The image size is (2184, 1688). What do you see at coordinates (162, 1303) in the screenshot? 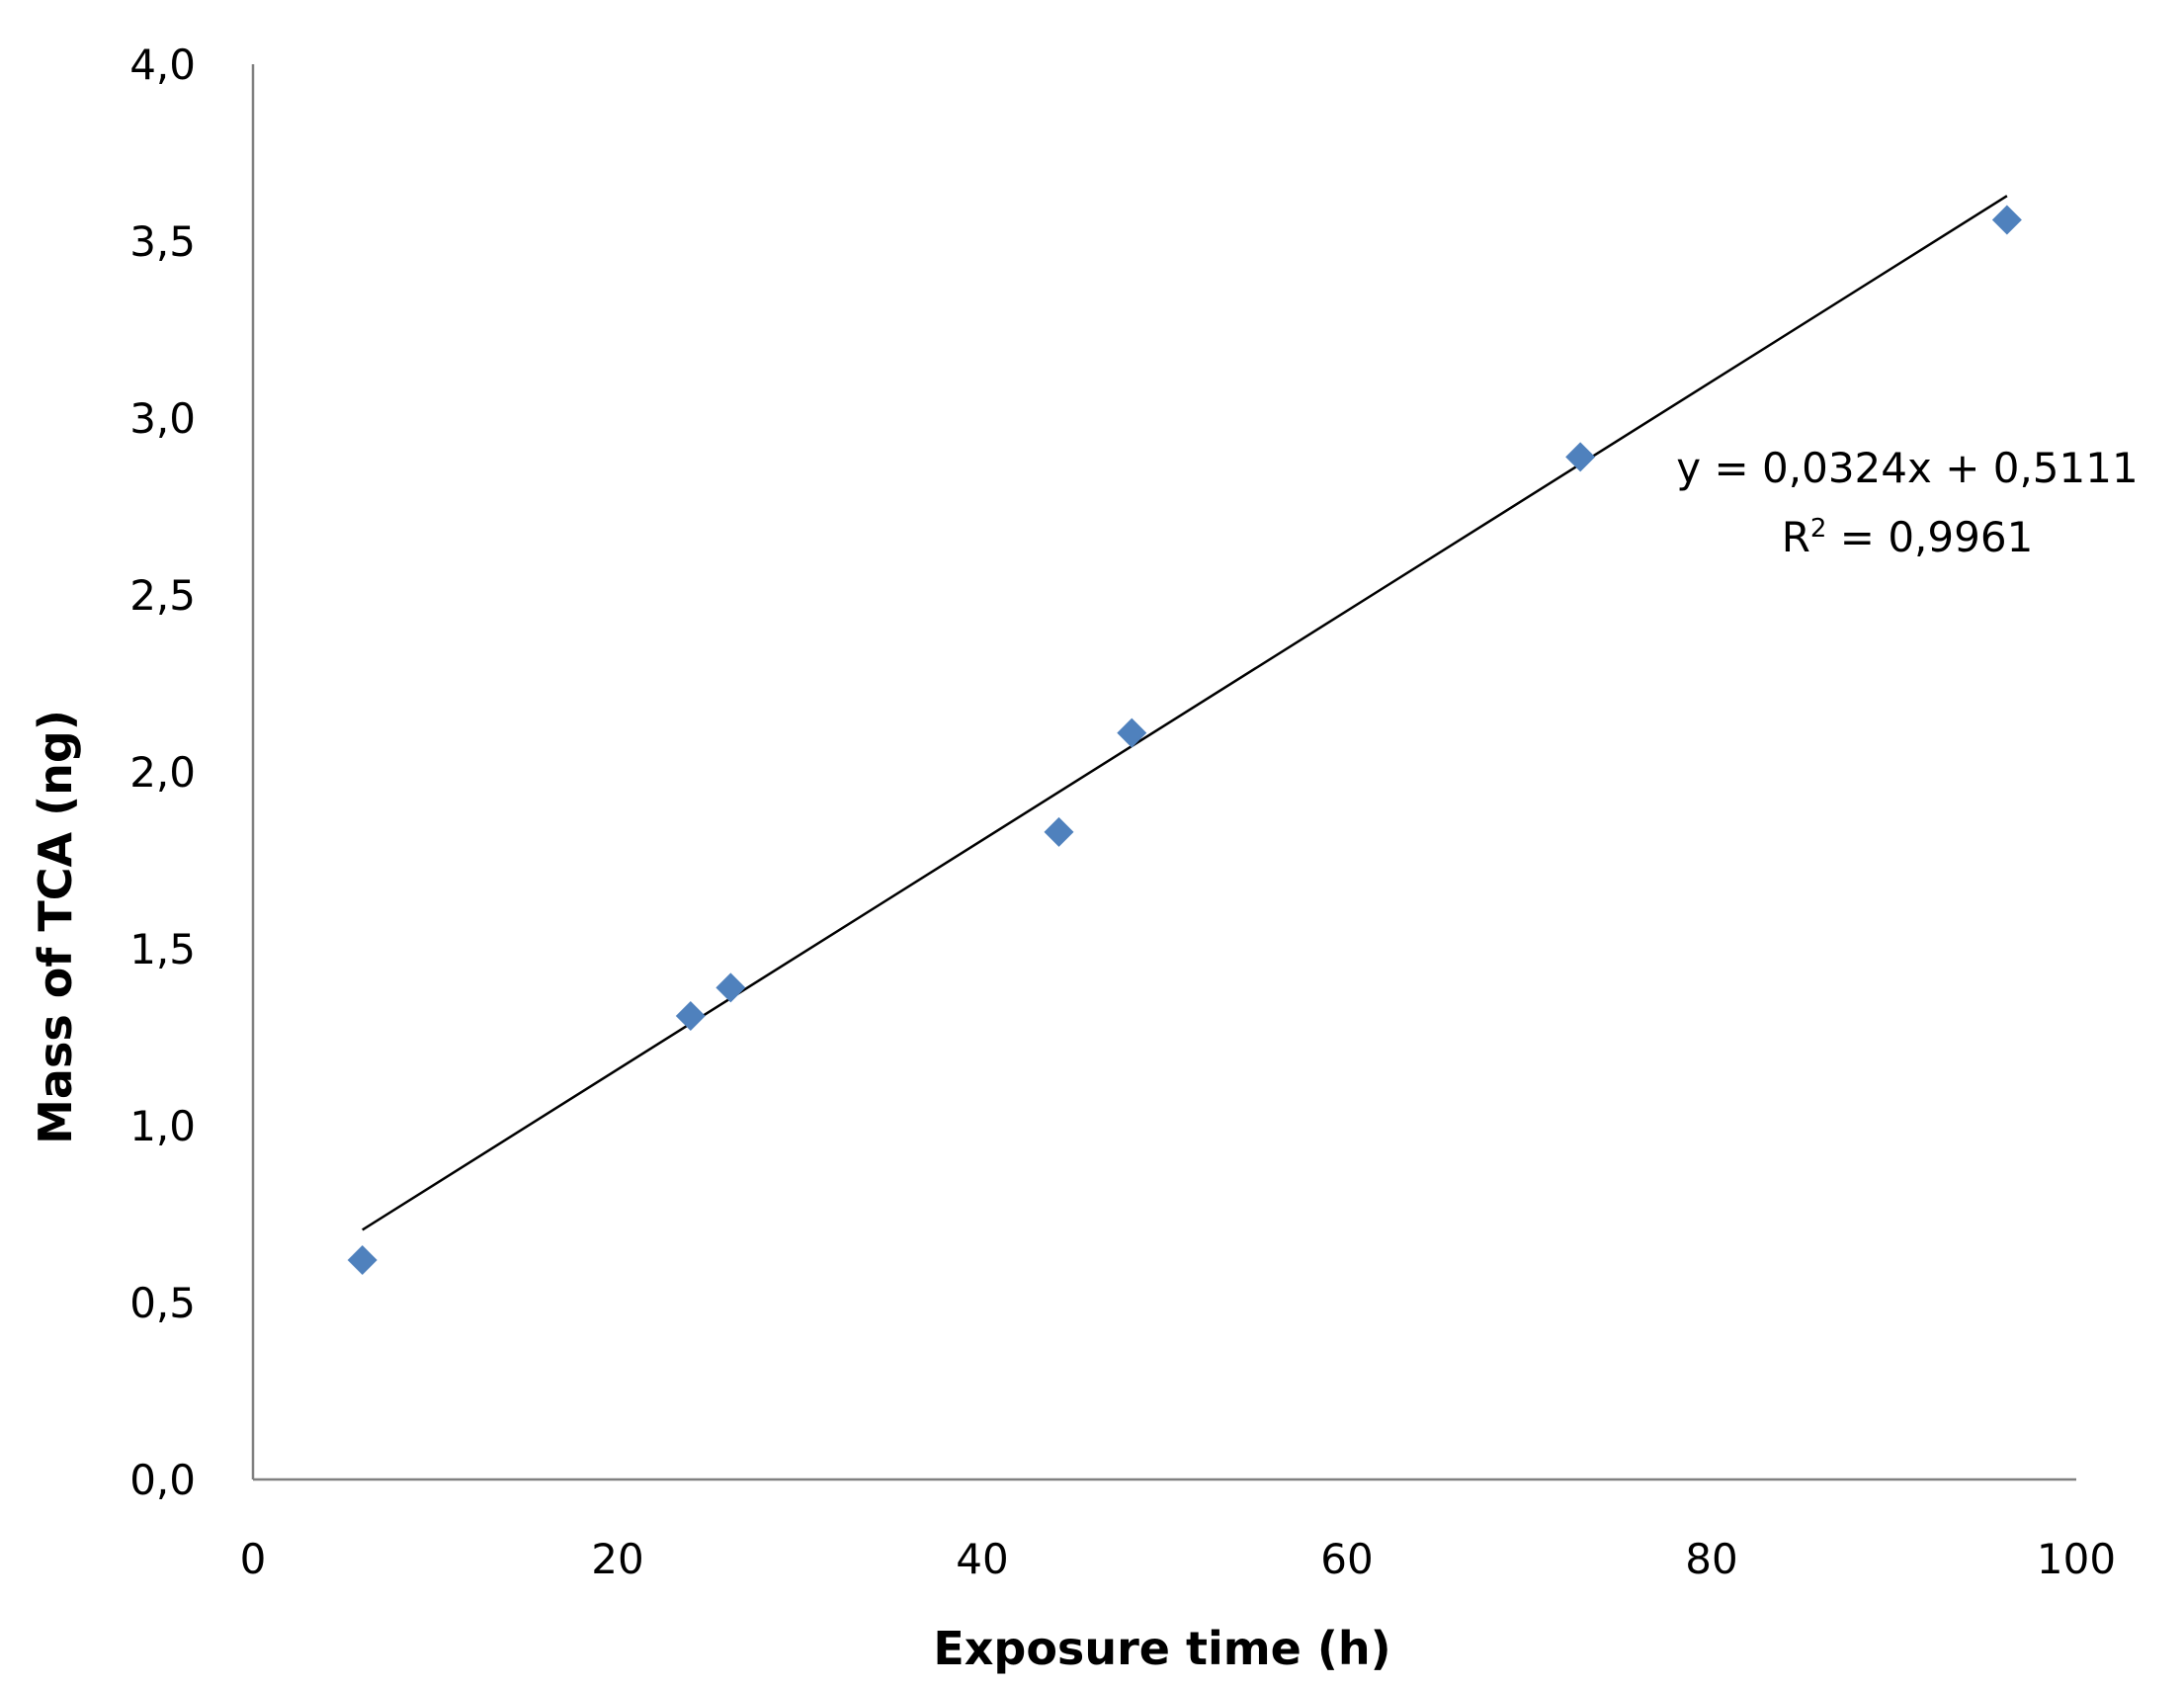
I see `y-tick-label: 0,5` at bounding box center [162, 1303].